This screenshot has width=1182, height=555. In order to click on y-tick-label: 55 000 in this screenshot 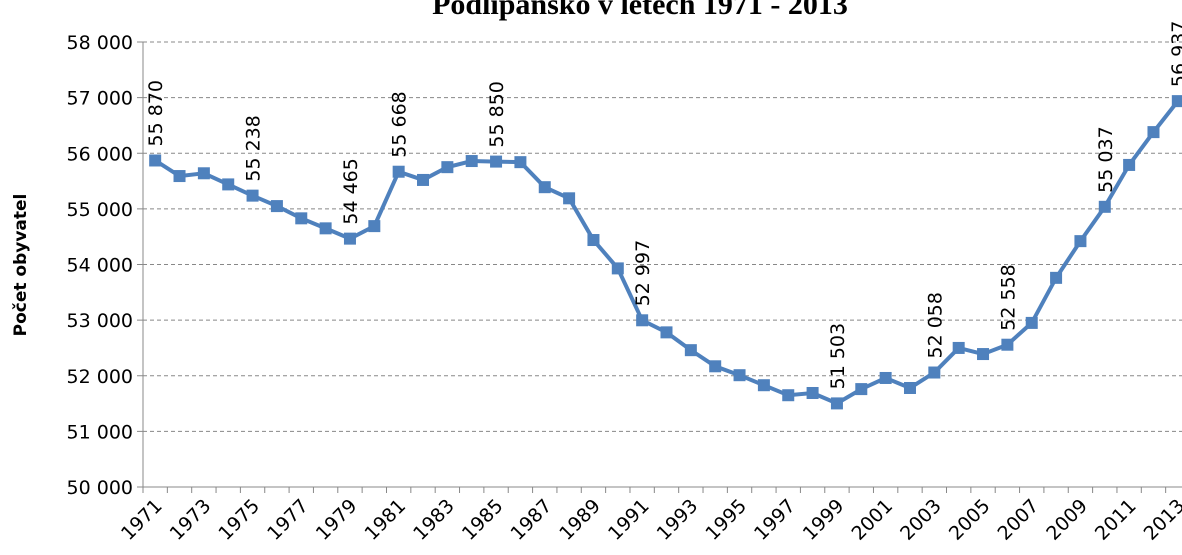, I will do `click(100, 210)`.